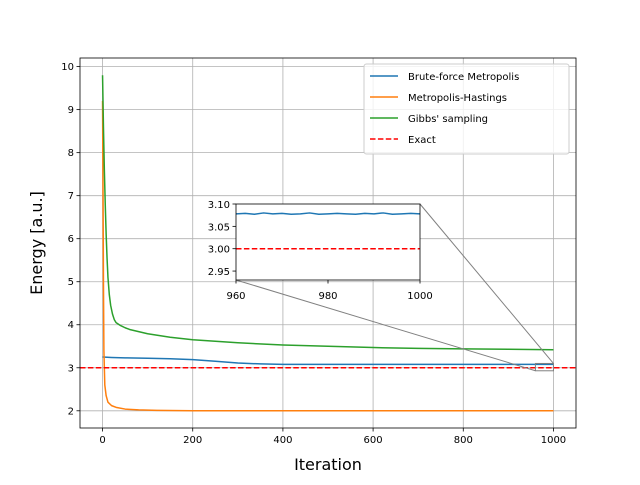 The image size is (640, 485). I want to click on inset-y-tick-label: 3.00, so click(219, 250).